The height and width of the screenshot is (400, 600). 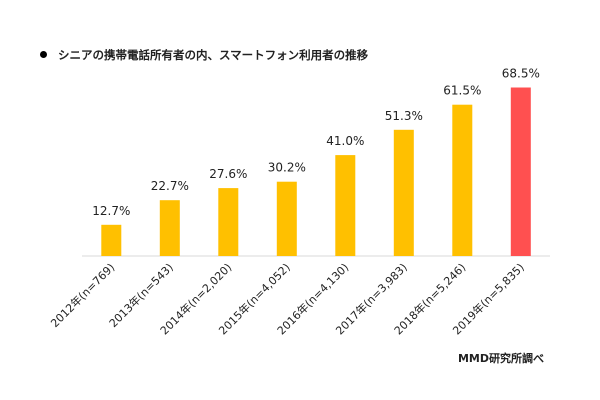 I want to click on chart-title: シニアの携帯電話所有者の内、スマートフォン利用者の推移, so click(x=204, y=55).